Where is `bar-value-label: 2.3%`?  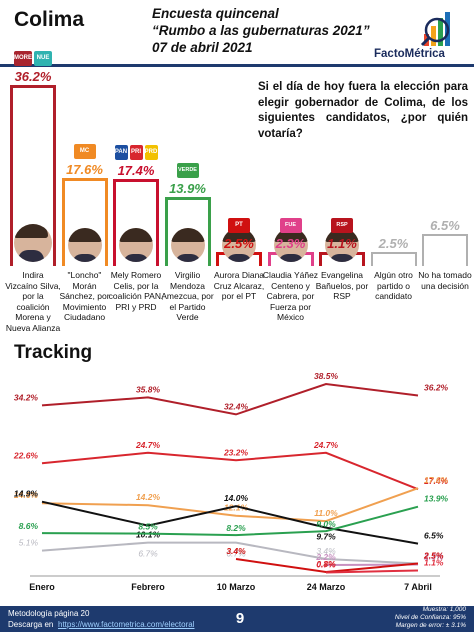
bar-value-label: 2.3% is located at coordinates (290, 243).